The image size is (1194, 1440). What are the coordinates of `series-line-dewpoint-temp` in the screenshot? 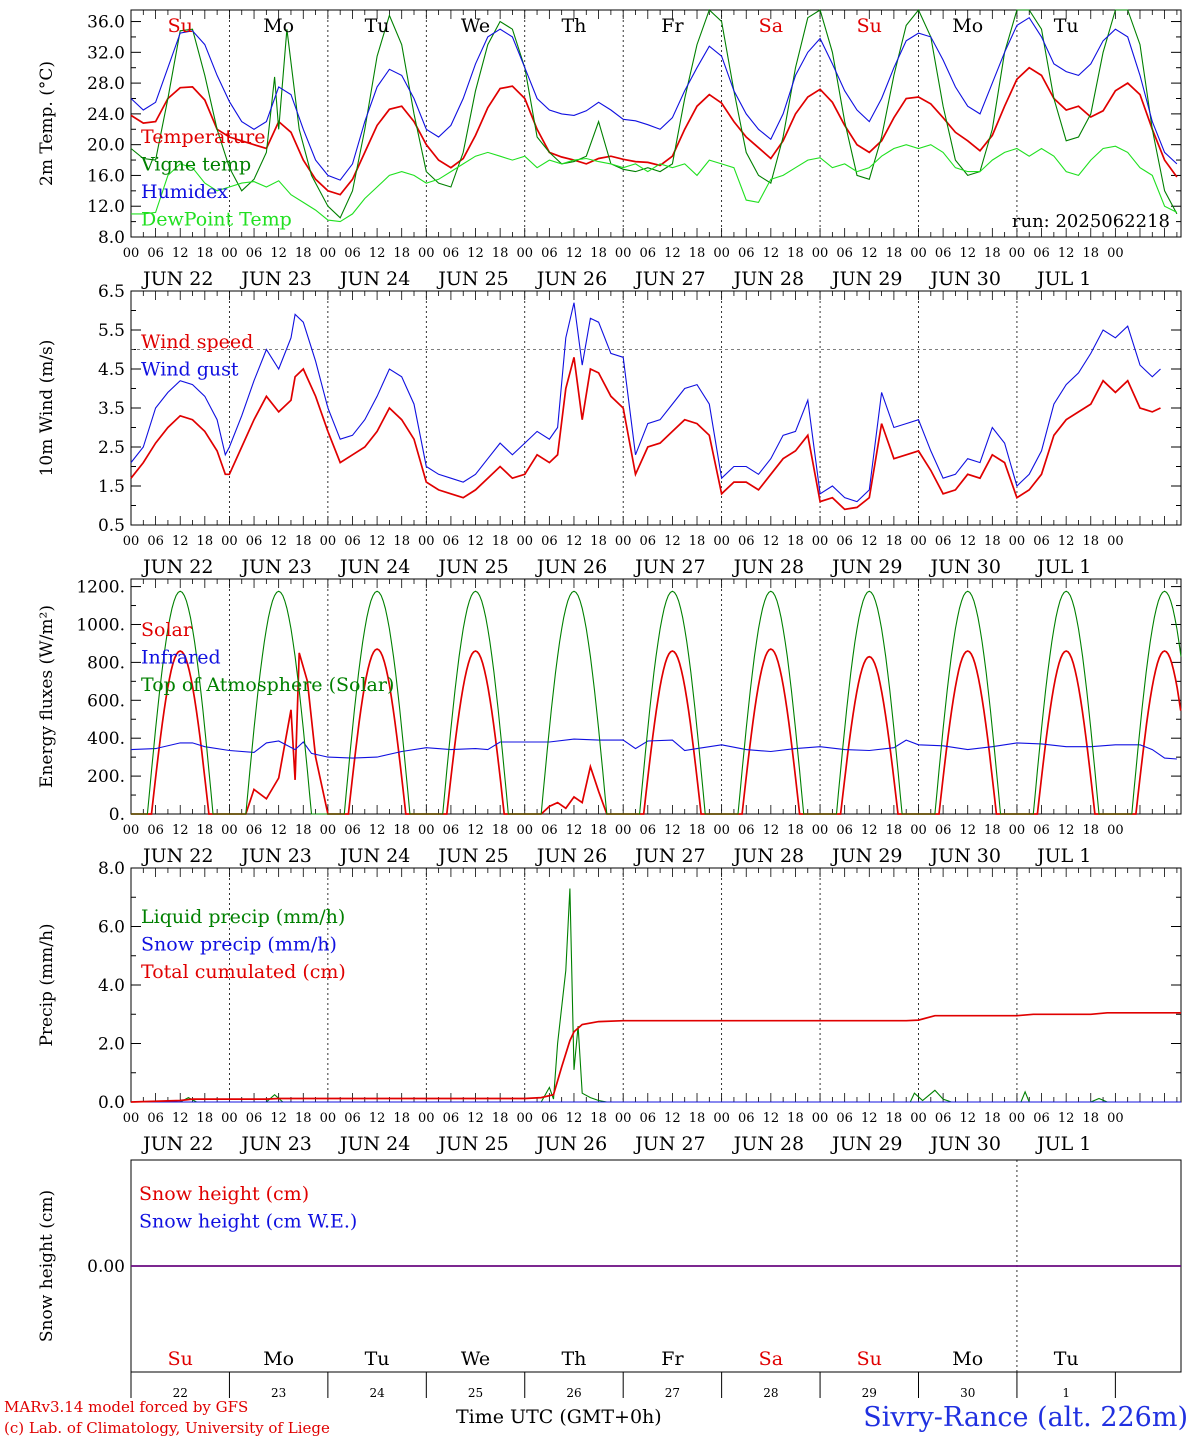 It's located at (654, 183).